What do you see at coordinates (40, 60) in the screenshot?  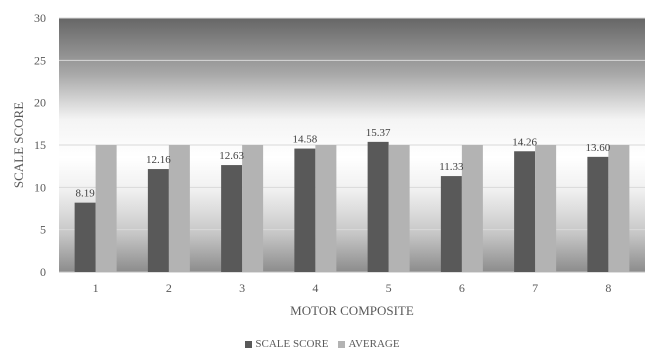 I see `y-tick-label: 25` at bounding box center [40, 60].